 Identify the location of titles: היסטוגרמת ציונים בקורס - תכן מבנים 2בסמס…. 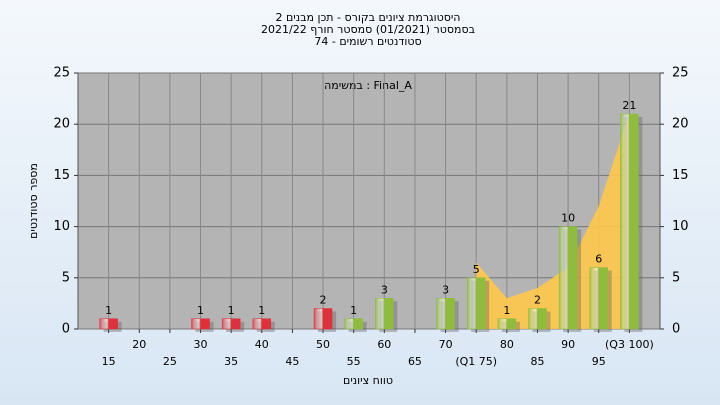
(368, 29).